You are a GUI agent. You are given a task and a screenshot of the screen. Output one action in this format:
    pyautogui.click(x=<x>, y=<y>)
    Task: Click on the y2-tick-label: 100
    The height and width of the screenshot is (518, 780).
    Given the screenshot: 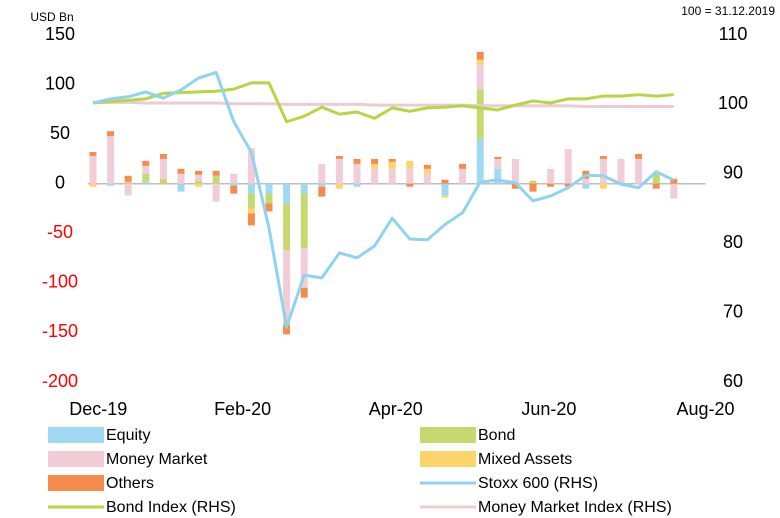 What is the action you would take?
    pyautogui.click(x=733, y=103)
    